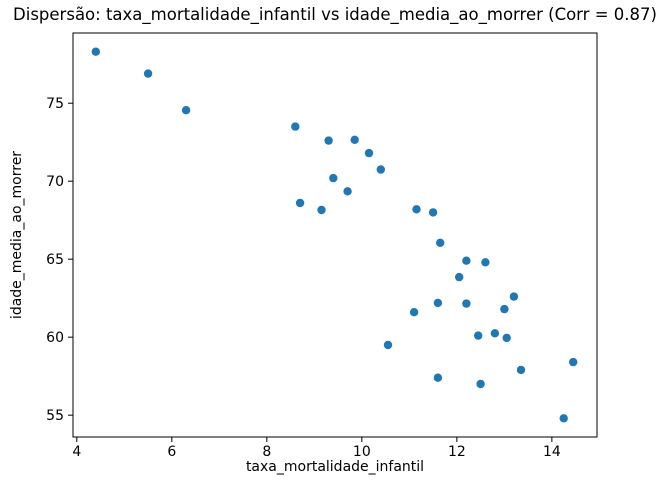 The height and width of the screenshot is (490, 668). Describe the element at coordinates (17, 235) in the screenshot. I see `y-axis-label: idade_media_ao_morrer` at that location.